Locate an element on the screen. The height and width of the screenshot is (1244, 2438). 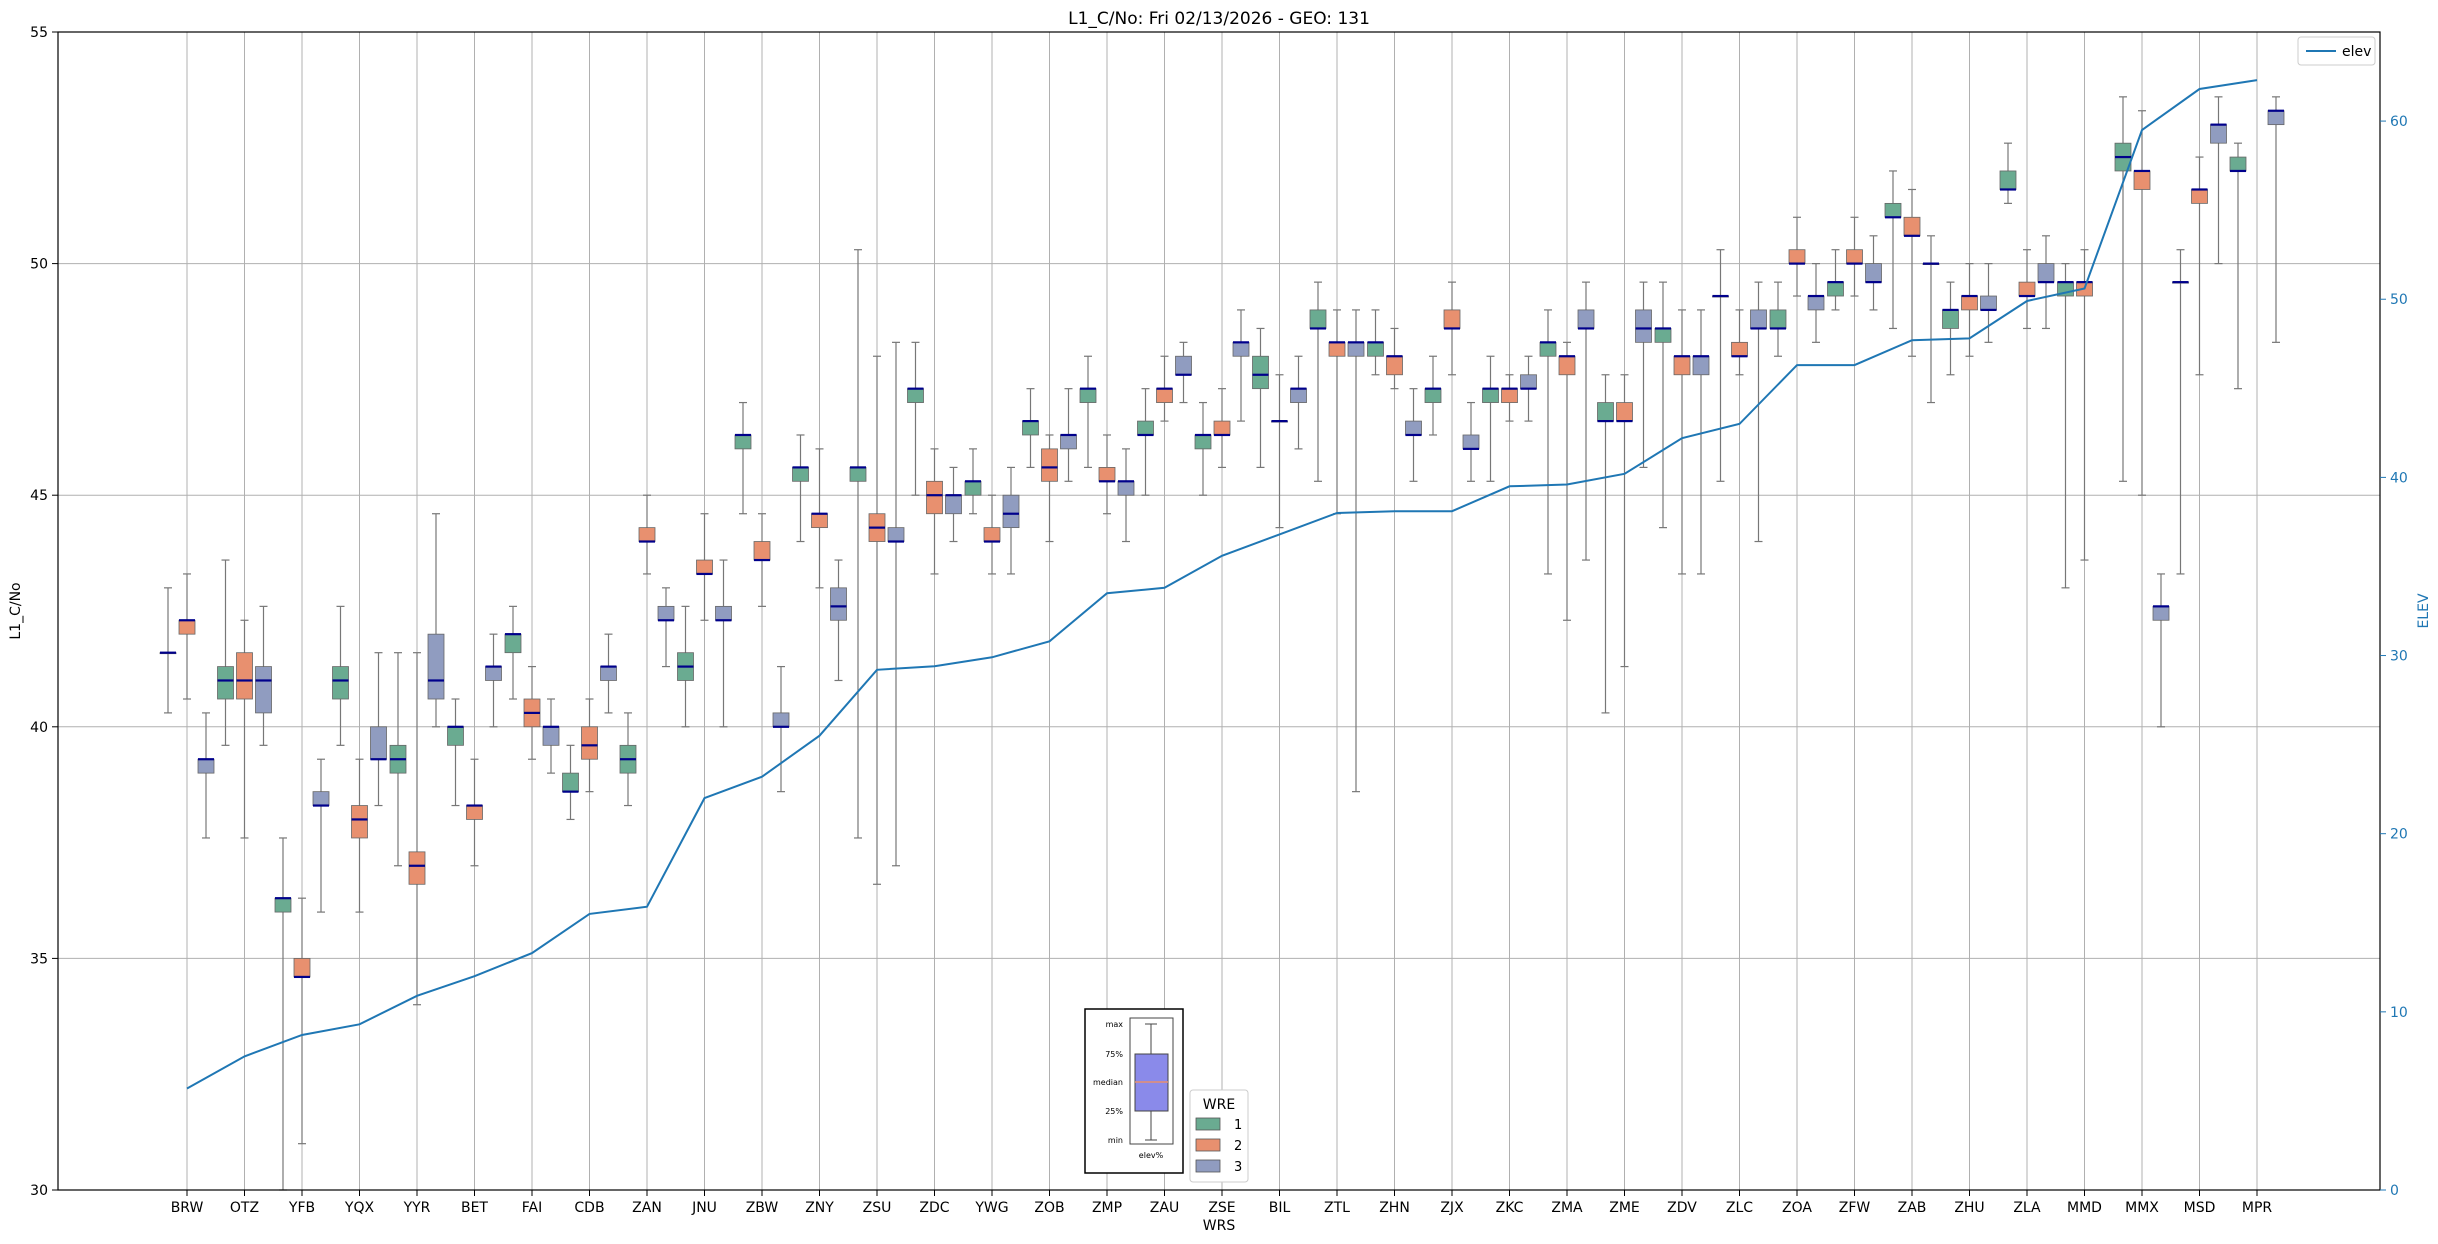
wre-legend-frame is located at coordinates (1219, 1136).